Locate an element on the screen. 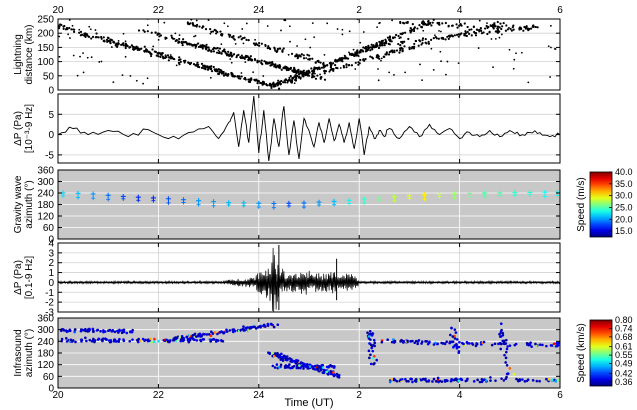 Image resolution: width=637 pixels, height=410 pixels. y-axis-label-line: azimuth (°) is located at coordinates (29, 204).